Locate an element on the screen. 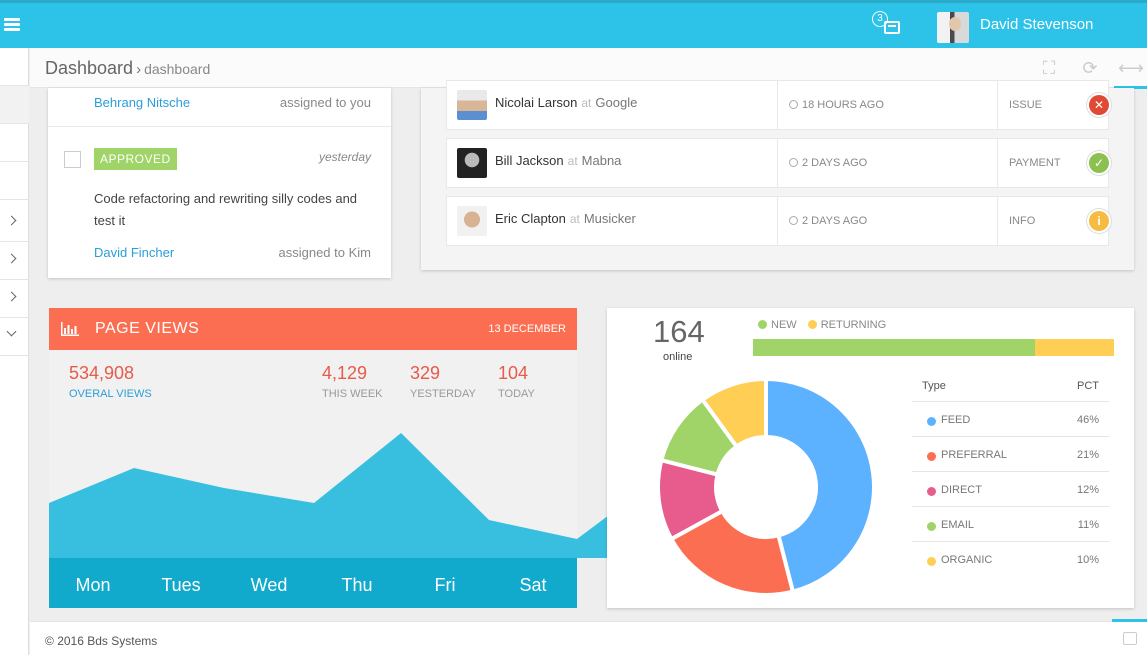 The image size is (1147, 655). page-views-area-chart is located at coordinates (329, 495).